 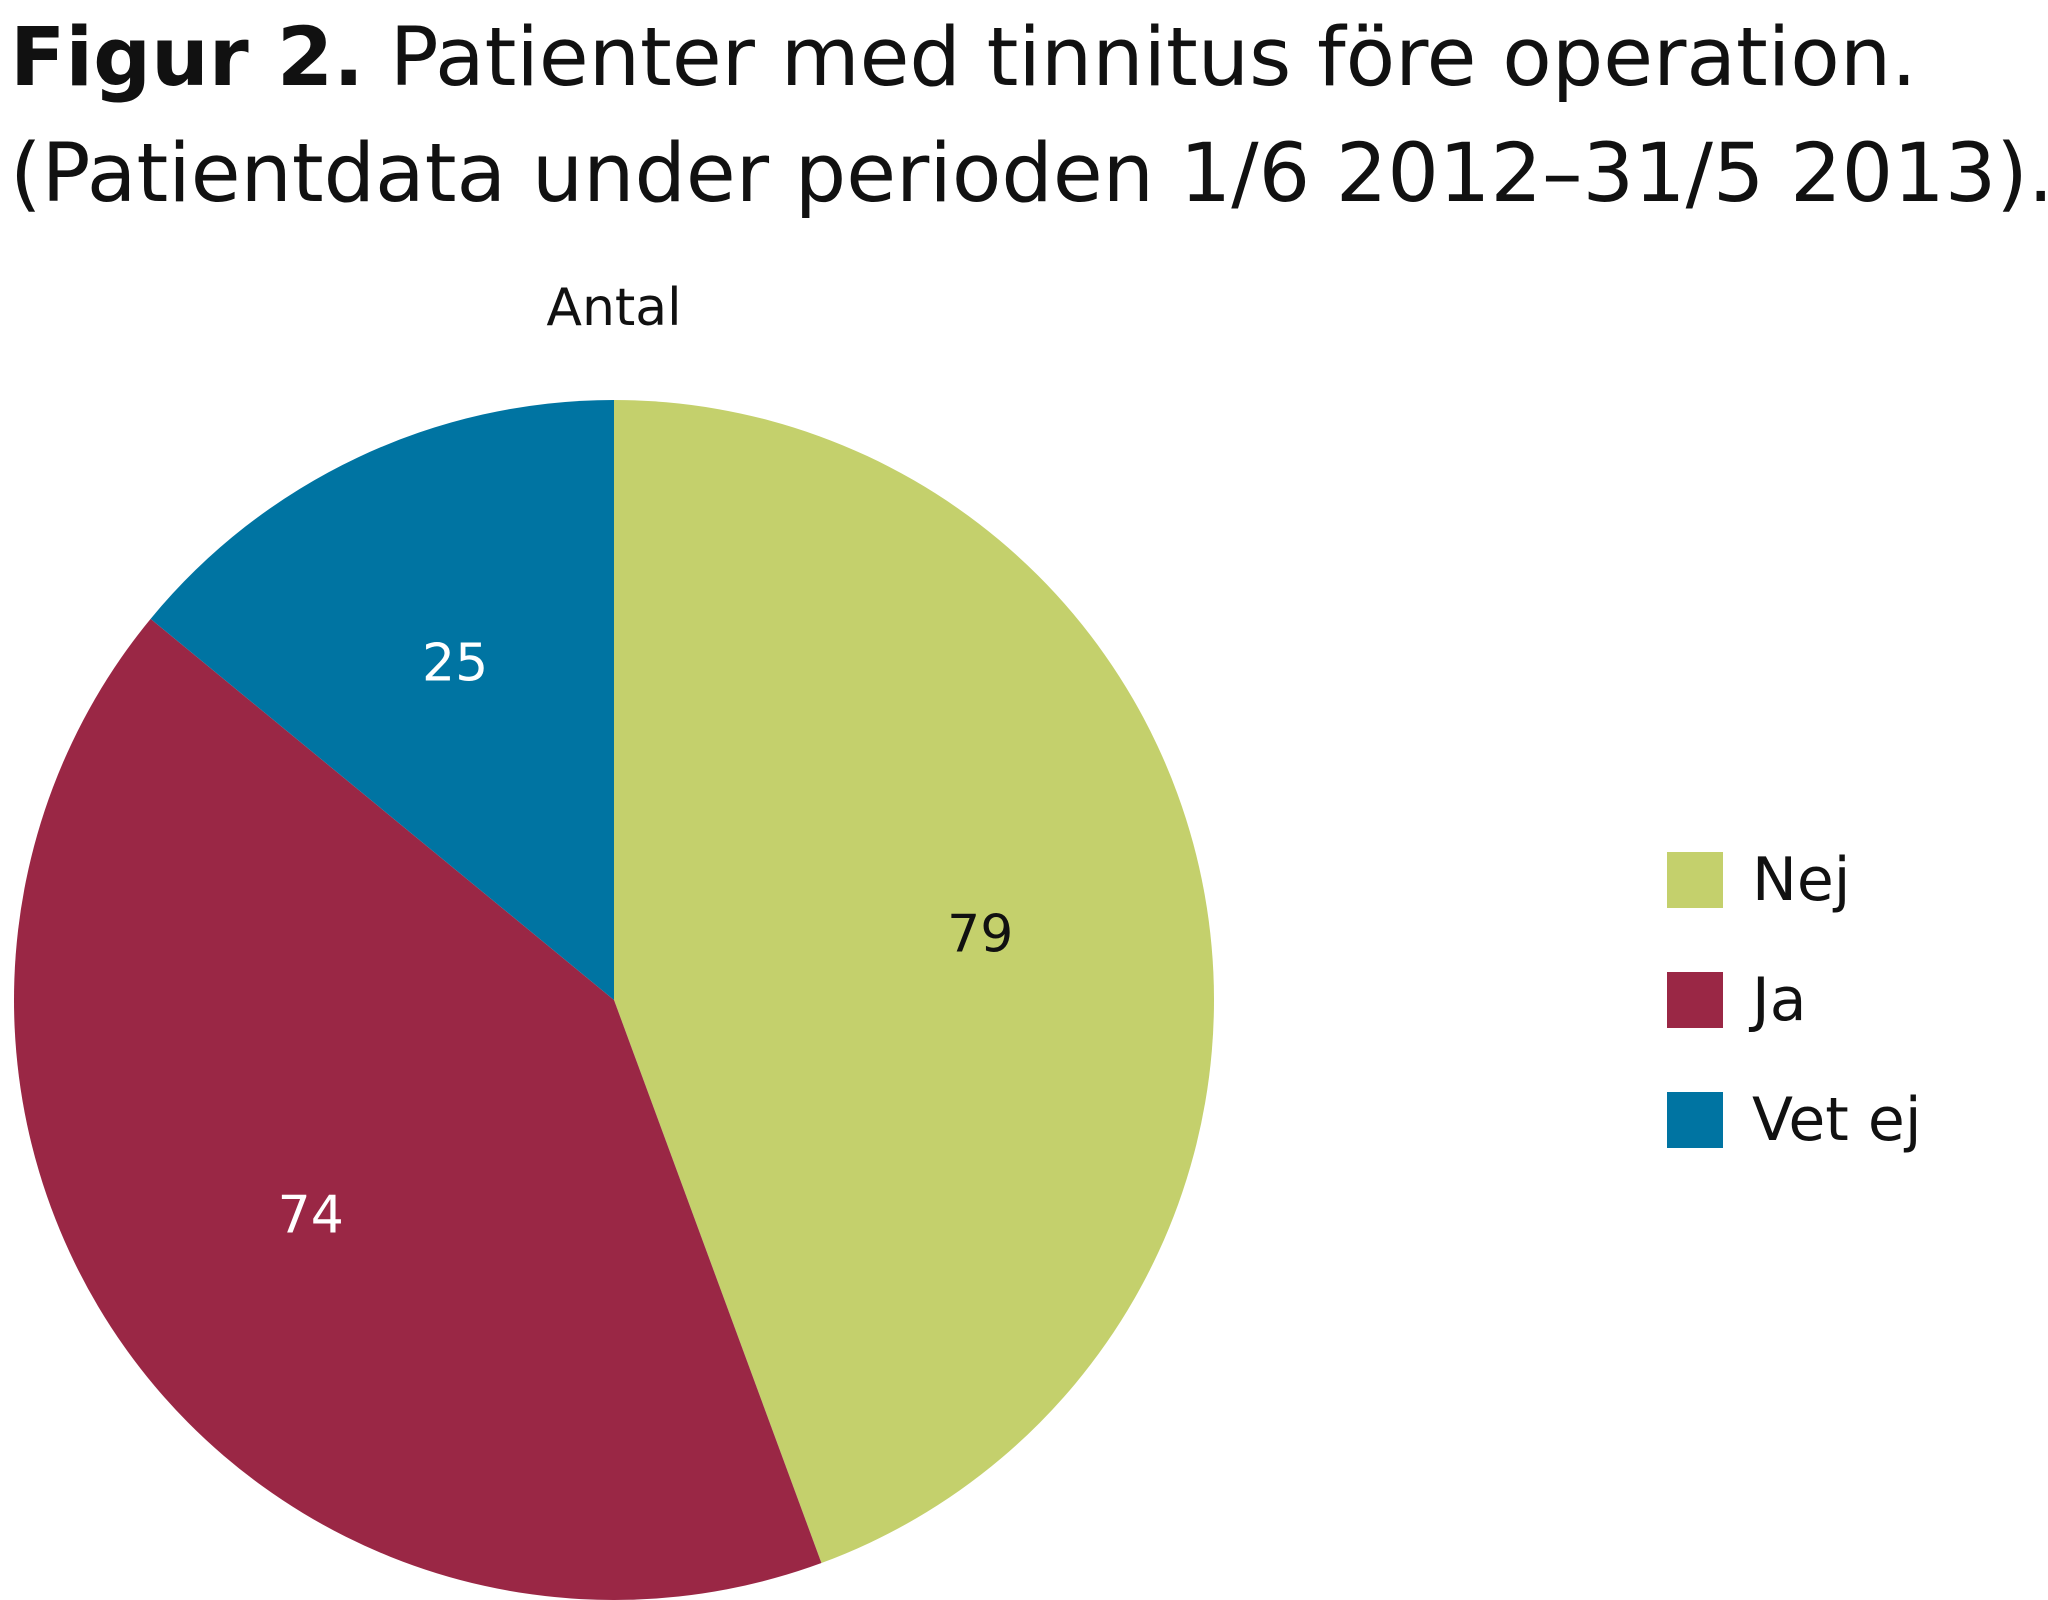 I want to click on chart-title-text: Antal, so click(x=614, y=308).